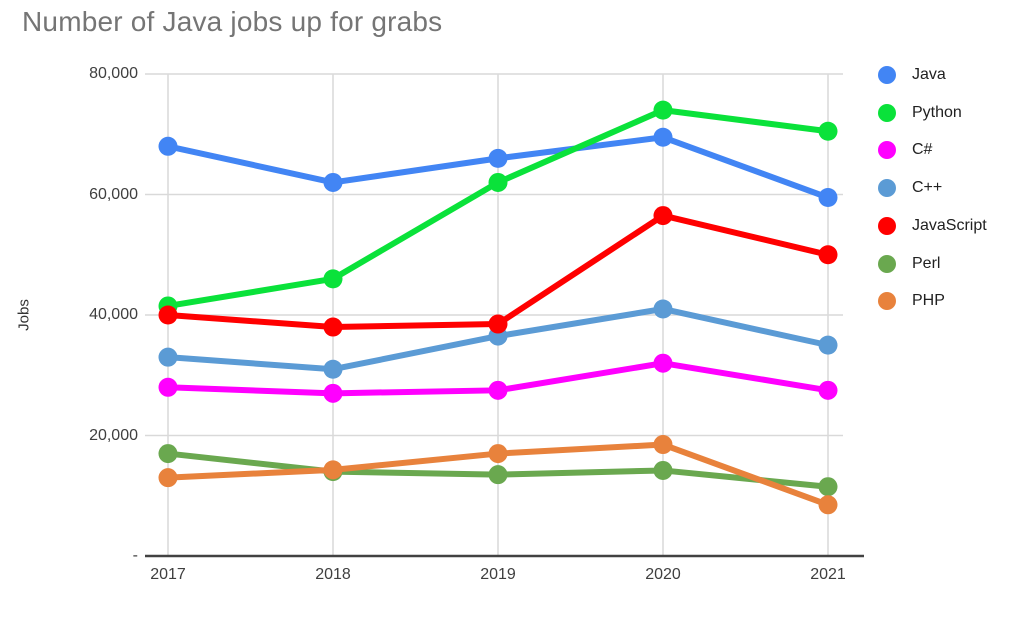  Describe the element at coordinates (909, 264) in the screenshot. I see `legend-item-perl: Perl` at that location.